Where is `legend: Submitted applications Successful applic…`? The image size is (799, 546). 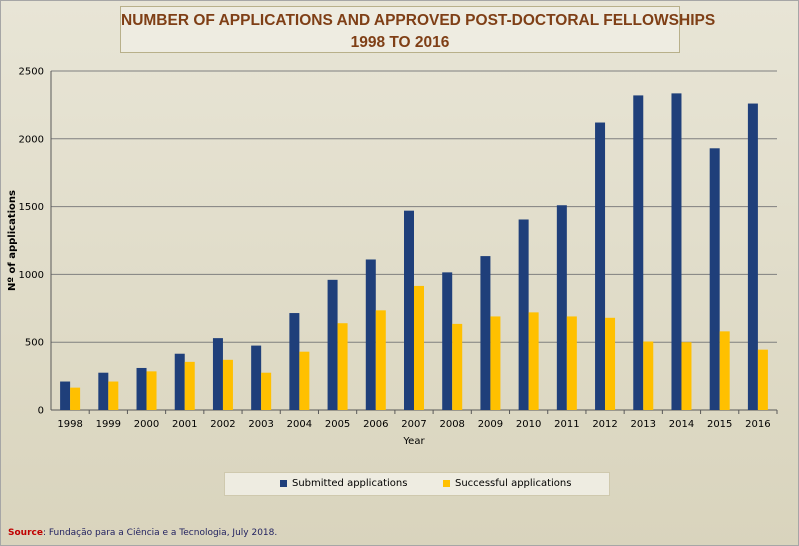 legend: Submitted applications Successful applic… is located at coordinates (417, 484).